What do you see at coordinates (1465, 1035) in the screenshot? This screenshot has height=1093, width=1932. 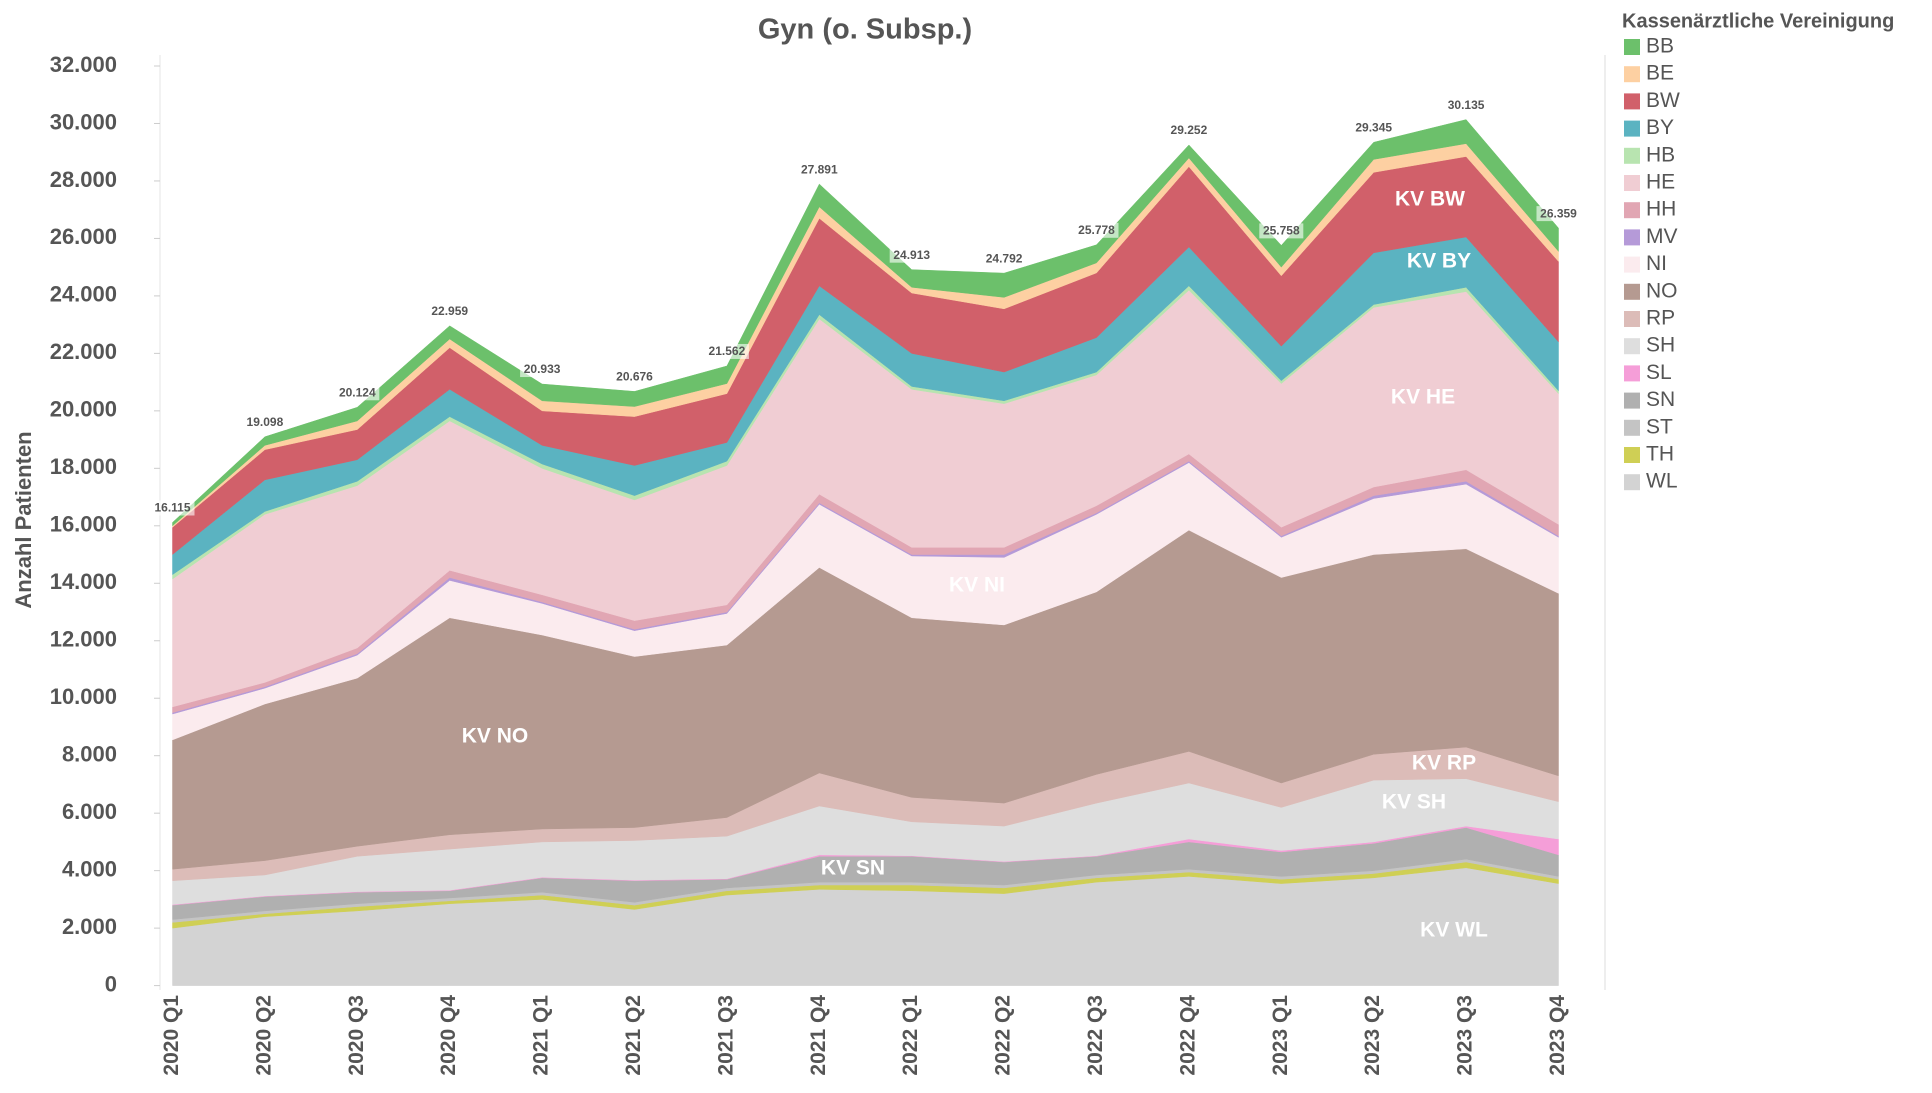 I see `x-tick-label: 2023 Q3` at bounding box center [1465, 1035].